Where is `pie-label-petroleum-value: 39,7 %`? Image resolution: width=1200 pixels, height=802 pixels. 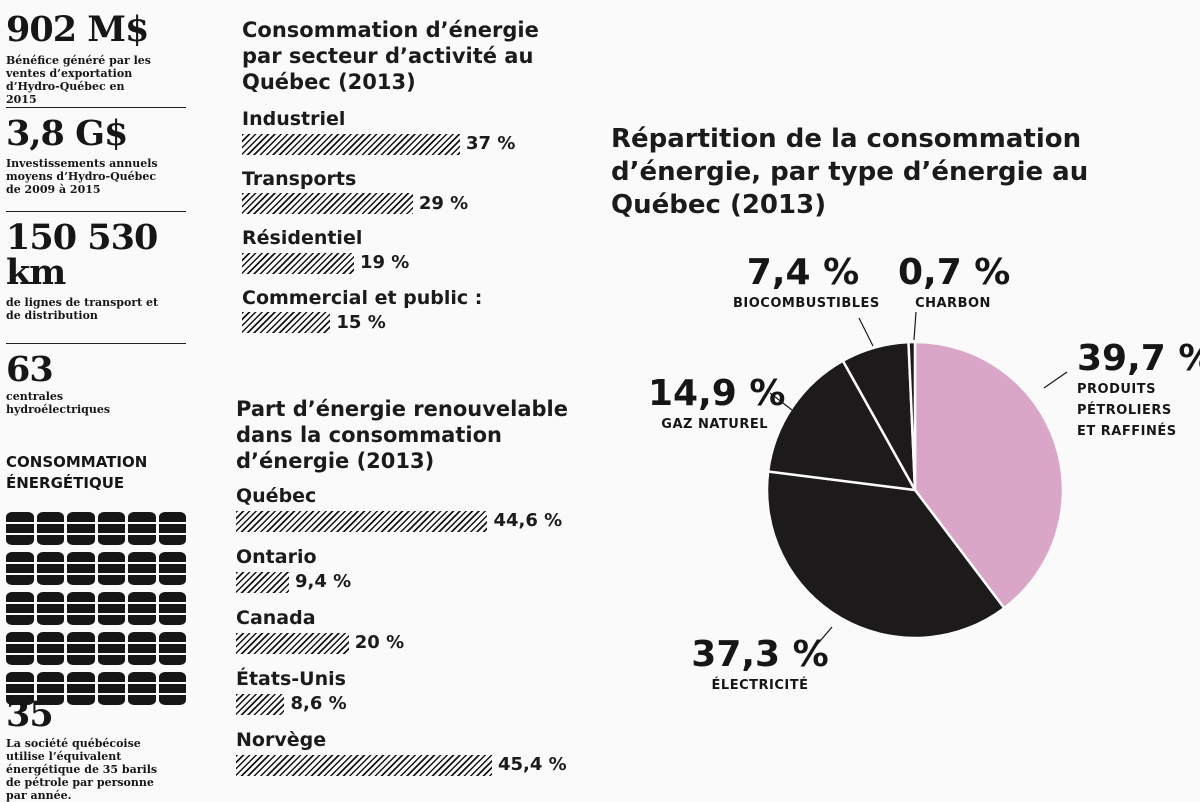
pie-label-petroleum-value: 39,7 % is located at coordinates (1138, 358).